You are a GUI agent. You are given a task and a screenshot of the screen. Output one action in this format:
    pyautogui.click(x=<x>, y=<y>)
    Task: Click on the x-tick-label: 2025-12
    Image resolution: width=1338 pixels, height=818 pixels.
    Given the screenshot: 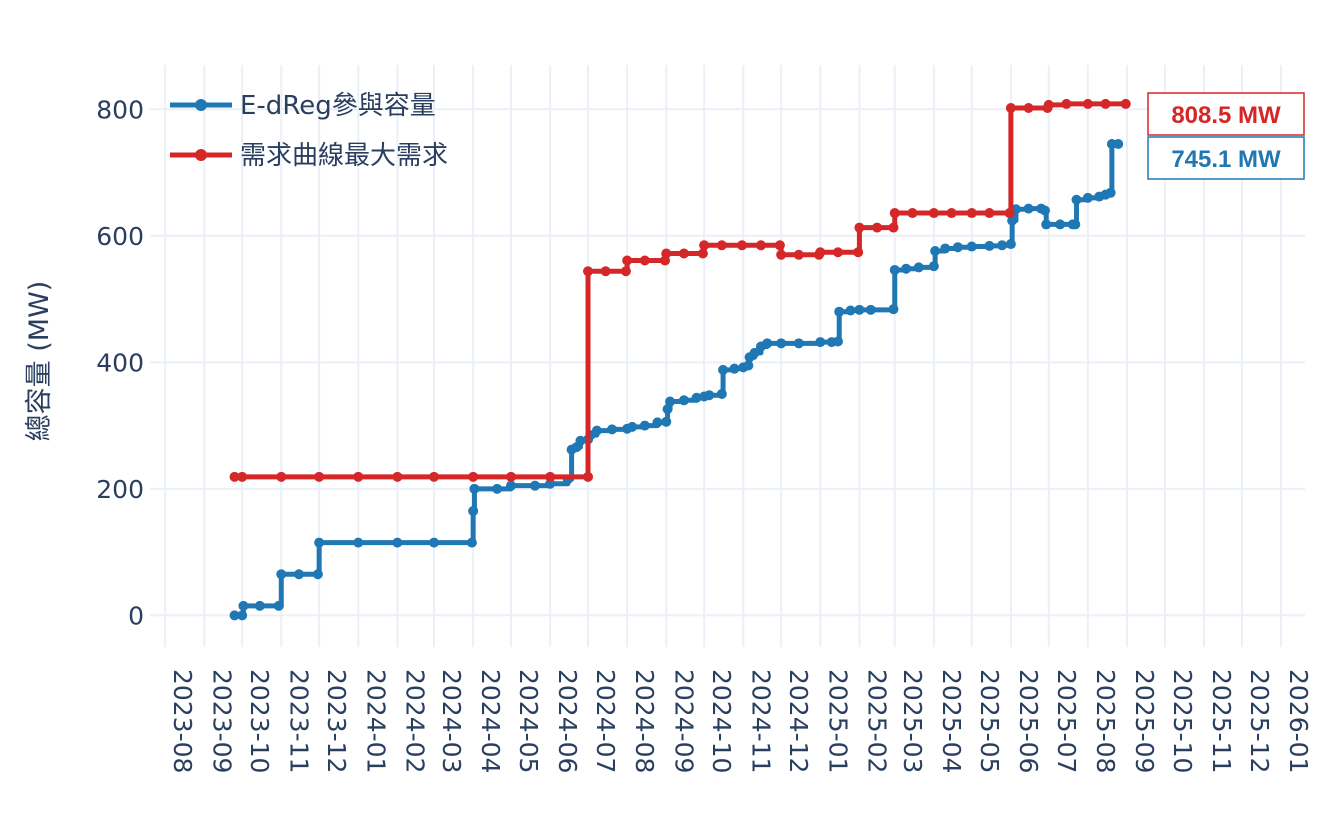 What is the action you would take?
    pyautogui.click(x=1259, y=721)
    